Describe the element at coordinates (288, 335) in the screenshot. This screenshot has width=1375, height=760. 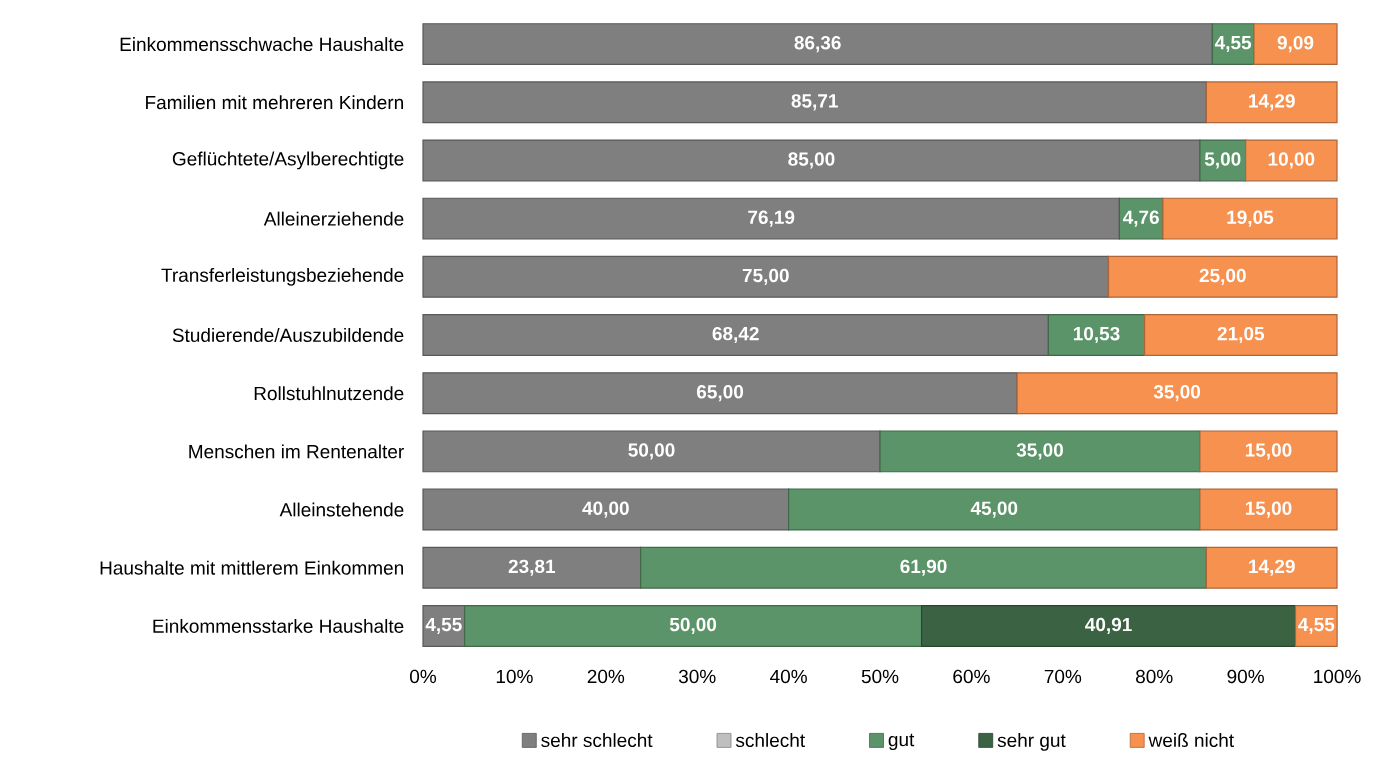
I see `y-tick-label: Studierende/Auszubildende` at that location.